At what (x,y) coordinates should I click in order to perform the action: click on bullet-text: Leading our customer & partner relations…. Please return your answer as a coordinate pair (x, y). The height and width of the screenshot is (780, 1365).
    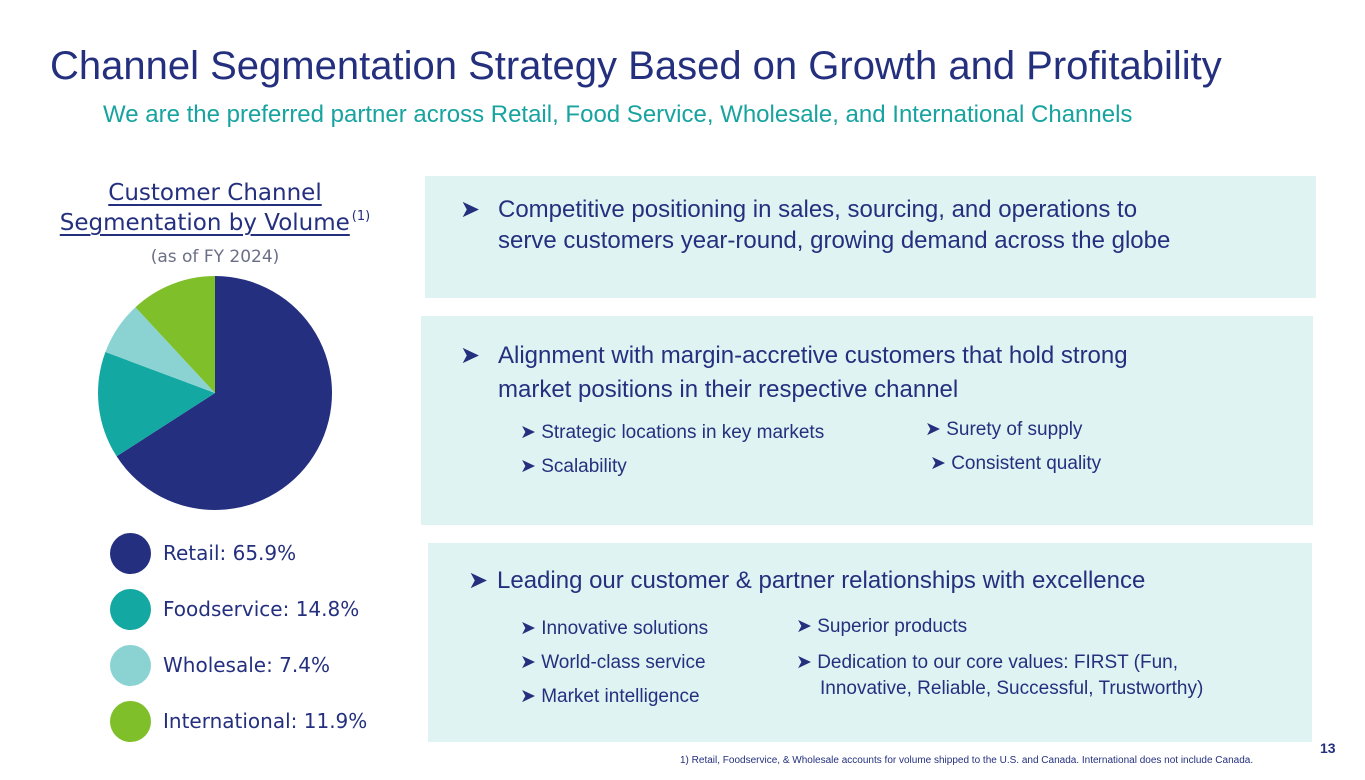
    Looking at the image, I should click on (821, 580).